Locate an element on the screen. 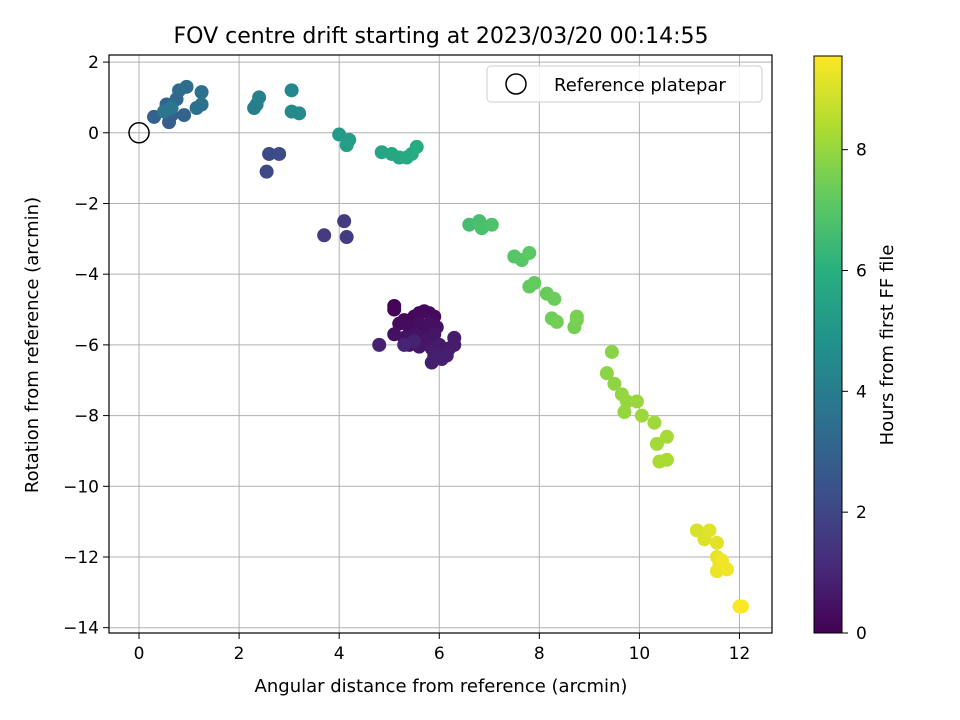 The width and height of the screenshot is (960, 720). y-tick-label: 2 is located at coordinates (93, 63).